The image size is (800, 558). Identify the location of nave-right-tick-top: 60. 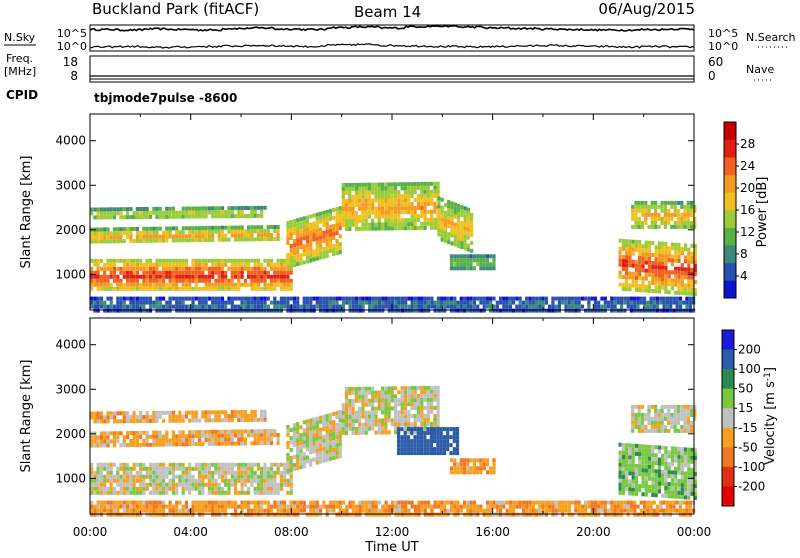
(715, 62).